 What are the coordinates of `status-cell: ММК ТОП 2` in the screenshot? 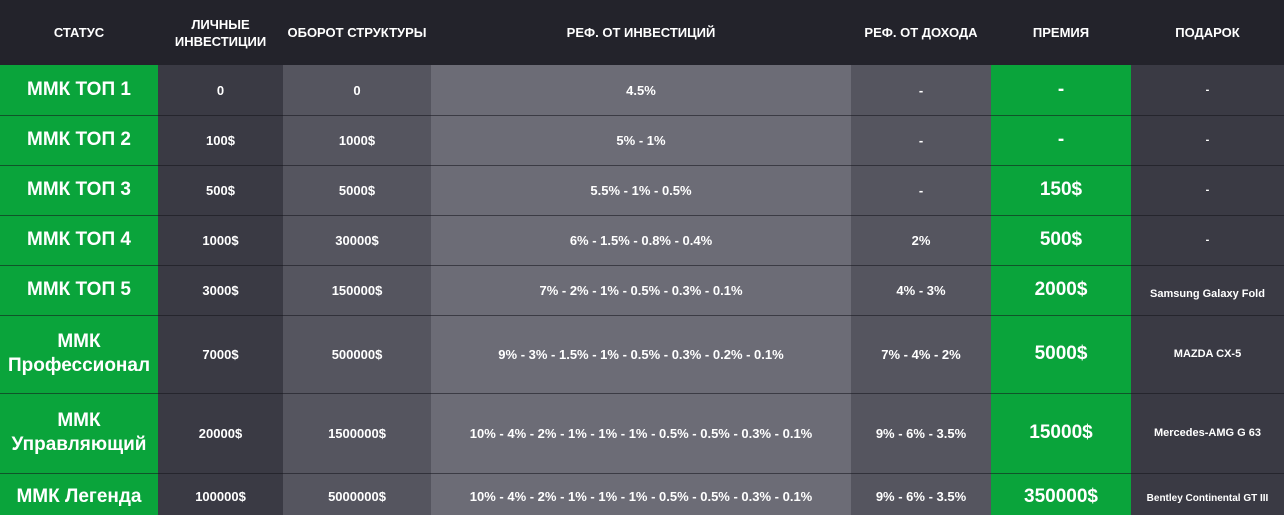 It's located at (79, 140).